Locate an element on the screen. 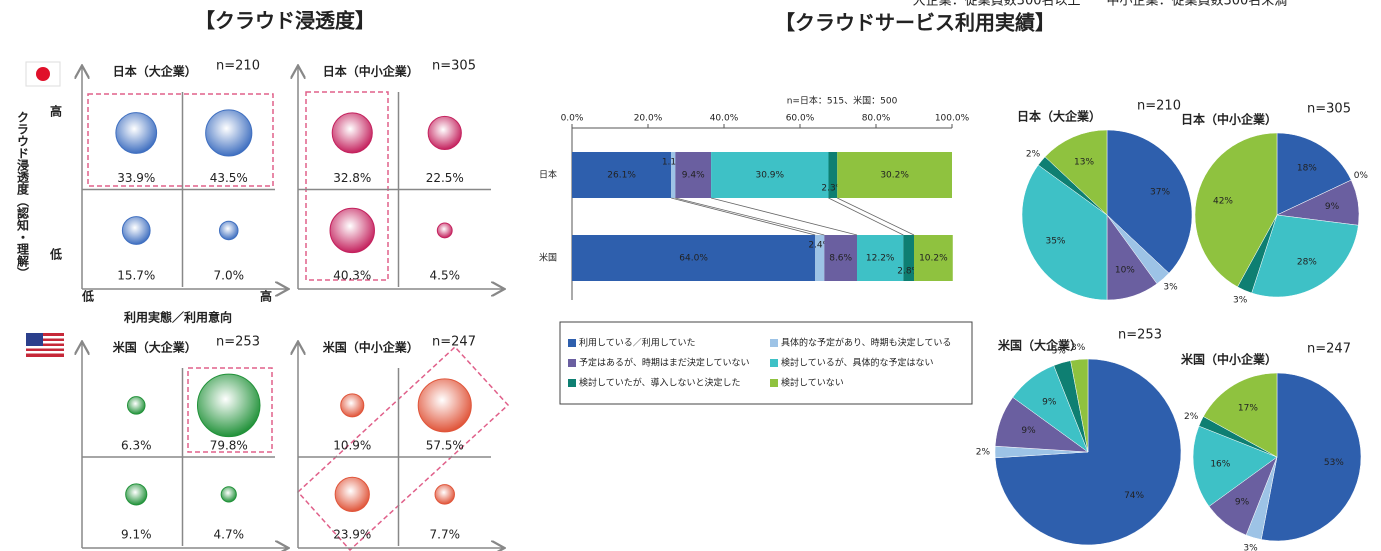 The width and height of the screenshot is (1381, 551). japan-flag is located at coordinates (43, 74).